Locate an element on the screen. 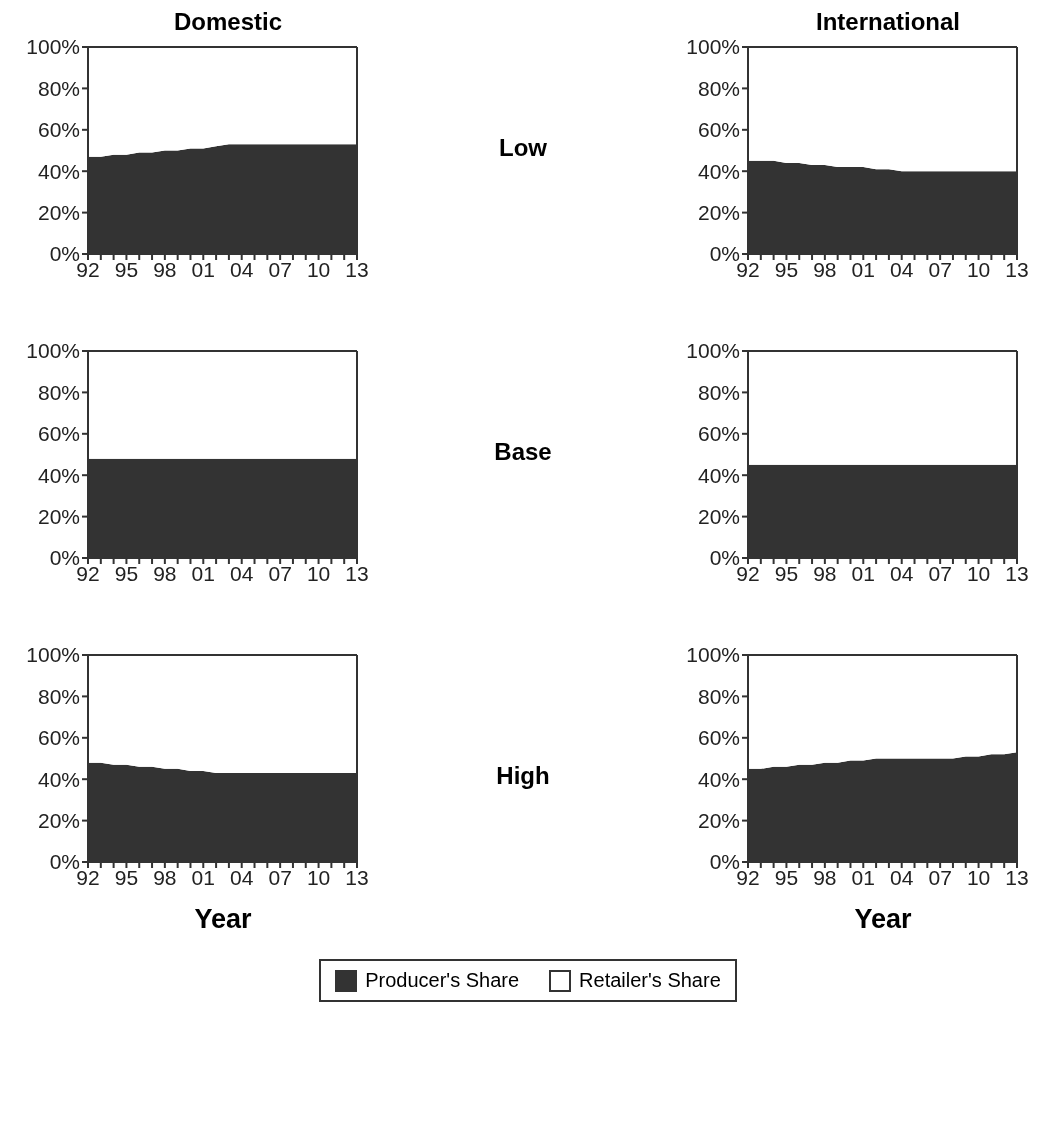 Image resolution: width=1059 pixels, height=1143 pixels. text: Base is located at coordinates (523, 452).